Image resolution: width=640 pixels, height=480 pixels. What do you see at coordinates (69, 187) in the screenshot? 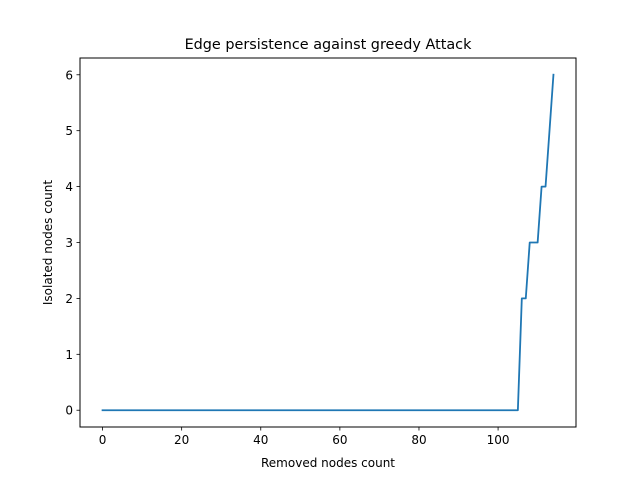
I see `y-tick-label: 4` at bounding box center [69, 187].